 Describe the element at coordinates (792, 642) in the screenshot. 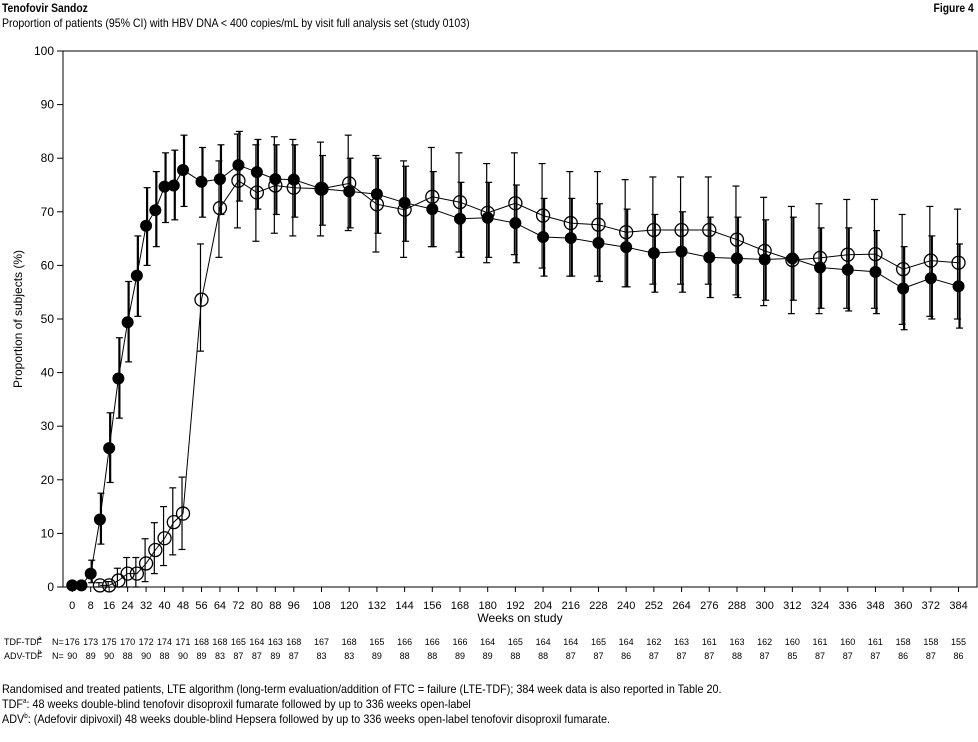

I see `n-value: 160` at that location.